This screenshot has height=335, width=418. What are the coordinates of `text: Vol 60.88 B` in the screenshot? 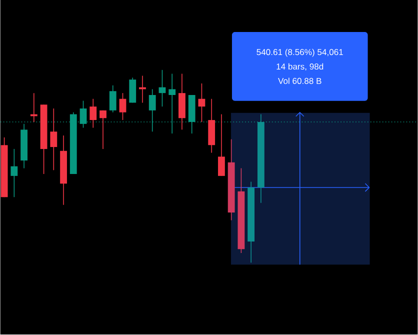 It's located at (300, 81).